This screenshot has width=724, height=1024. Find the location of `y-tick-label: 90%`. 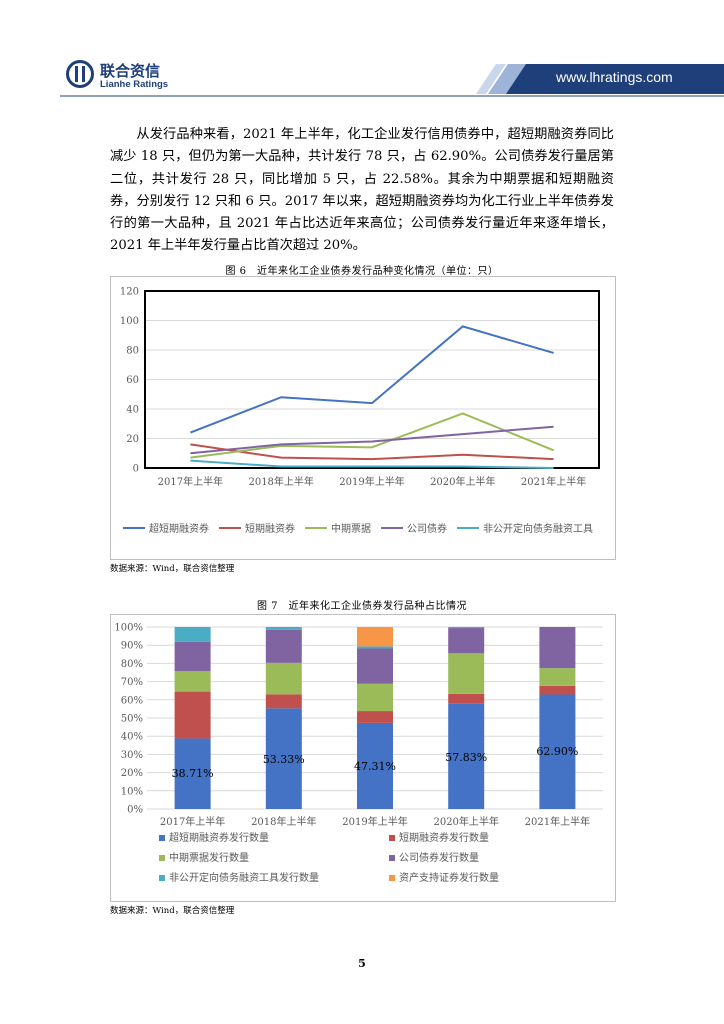

y-tick-label: 90% is located at coordinates (132, 646).